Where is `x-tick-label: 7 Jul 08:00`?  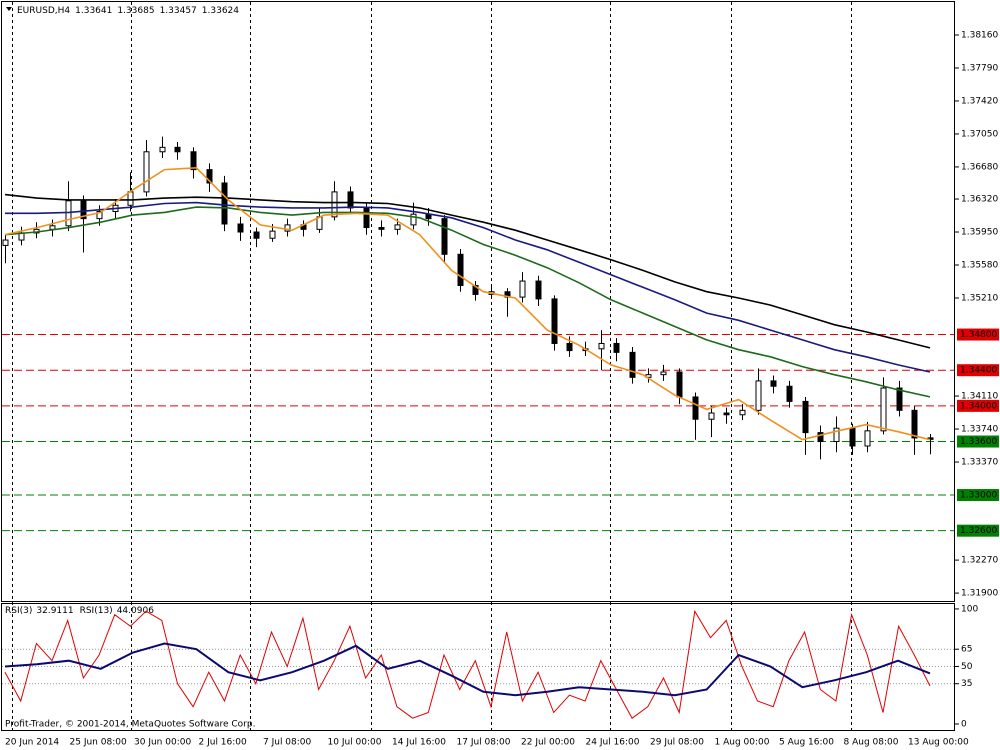 x-tick-label: 7 Jul 08:00 is located at coordinates (287, 743).